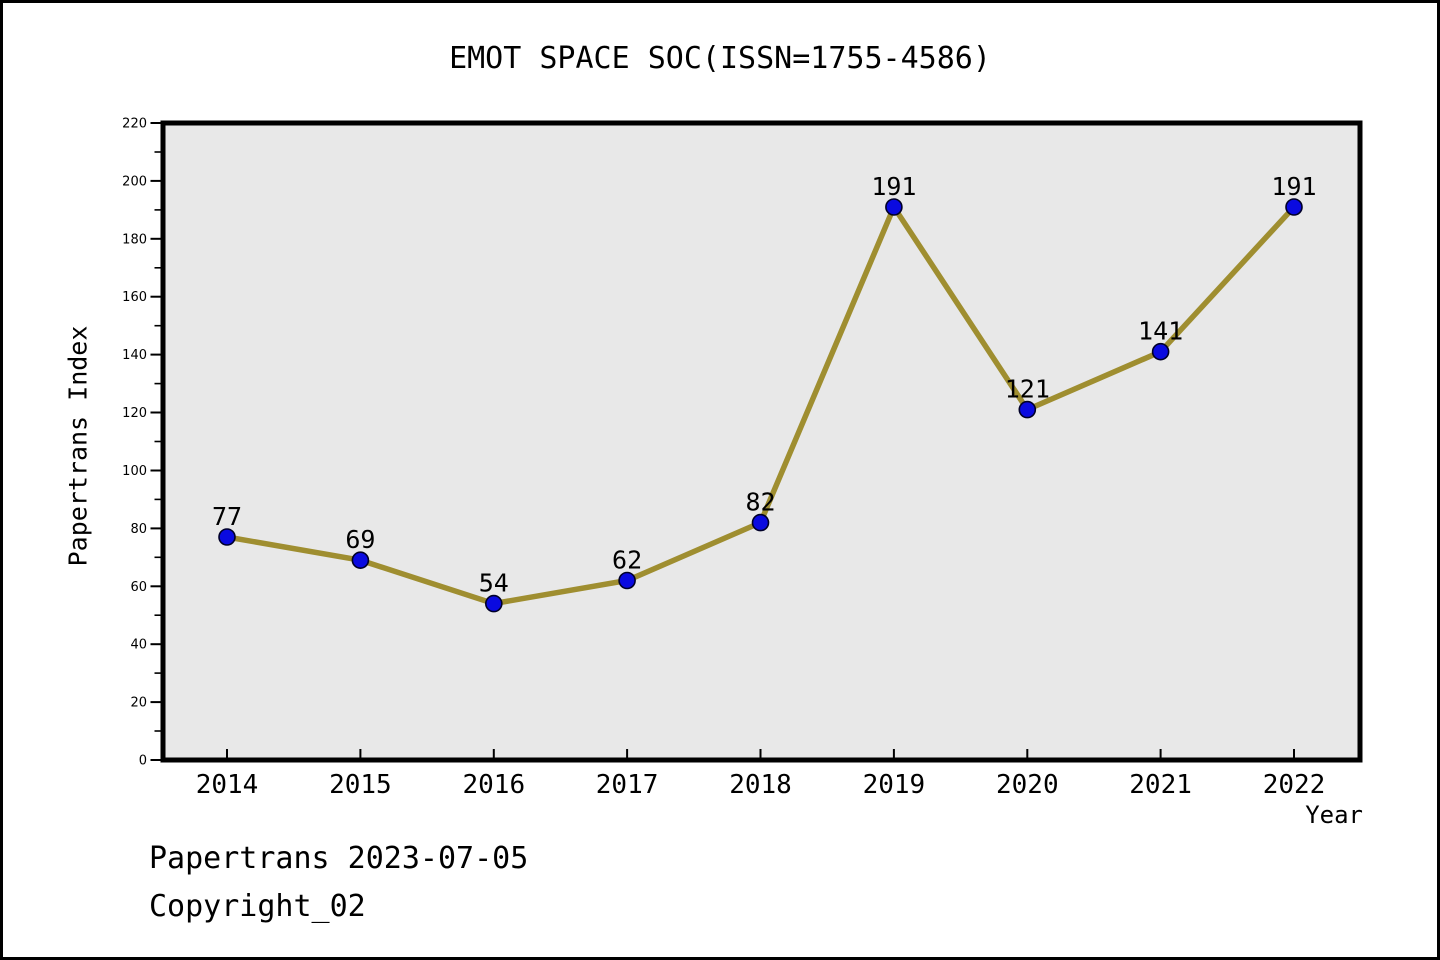 The image size is (1440, 960). What do you see at coordinates (894, 785) in the screenshot?
I see `x-tick-label-2019: 2019` at bounding box center [894, 785].